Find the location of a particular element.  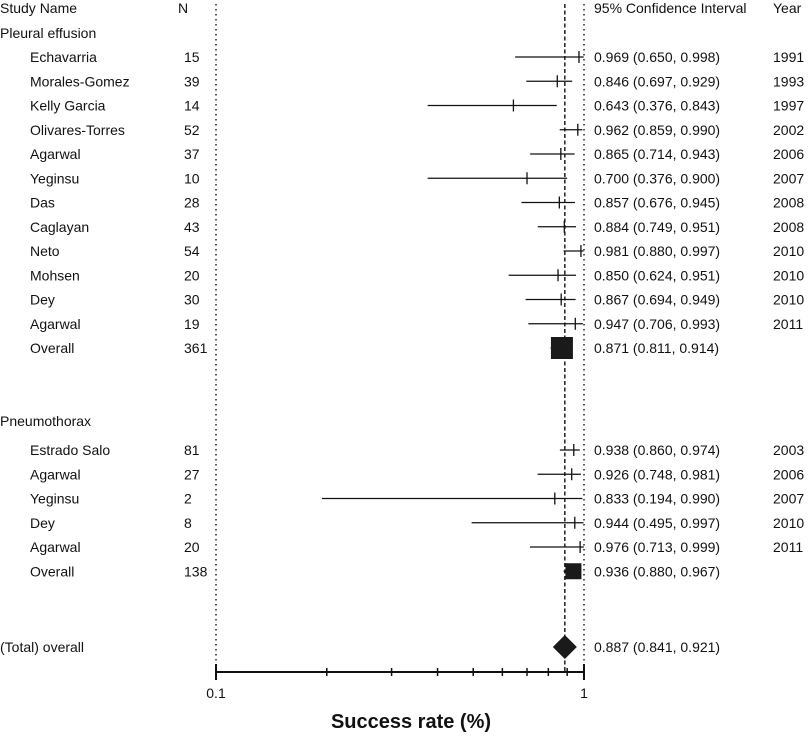

study-year: 2003 is located at coordinates (788, 450).